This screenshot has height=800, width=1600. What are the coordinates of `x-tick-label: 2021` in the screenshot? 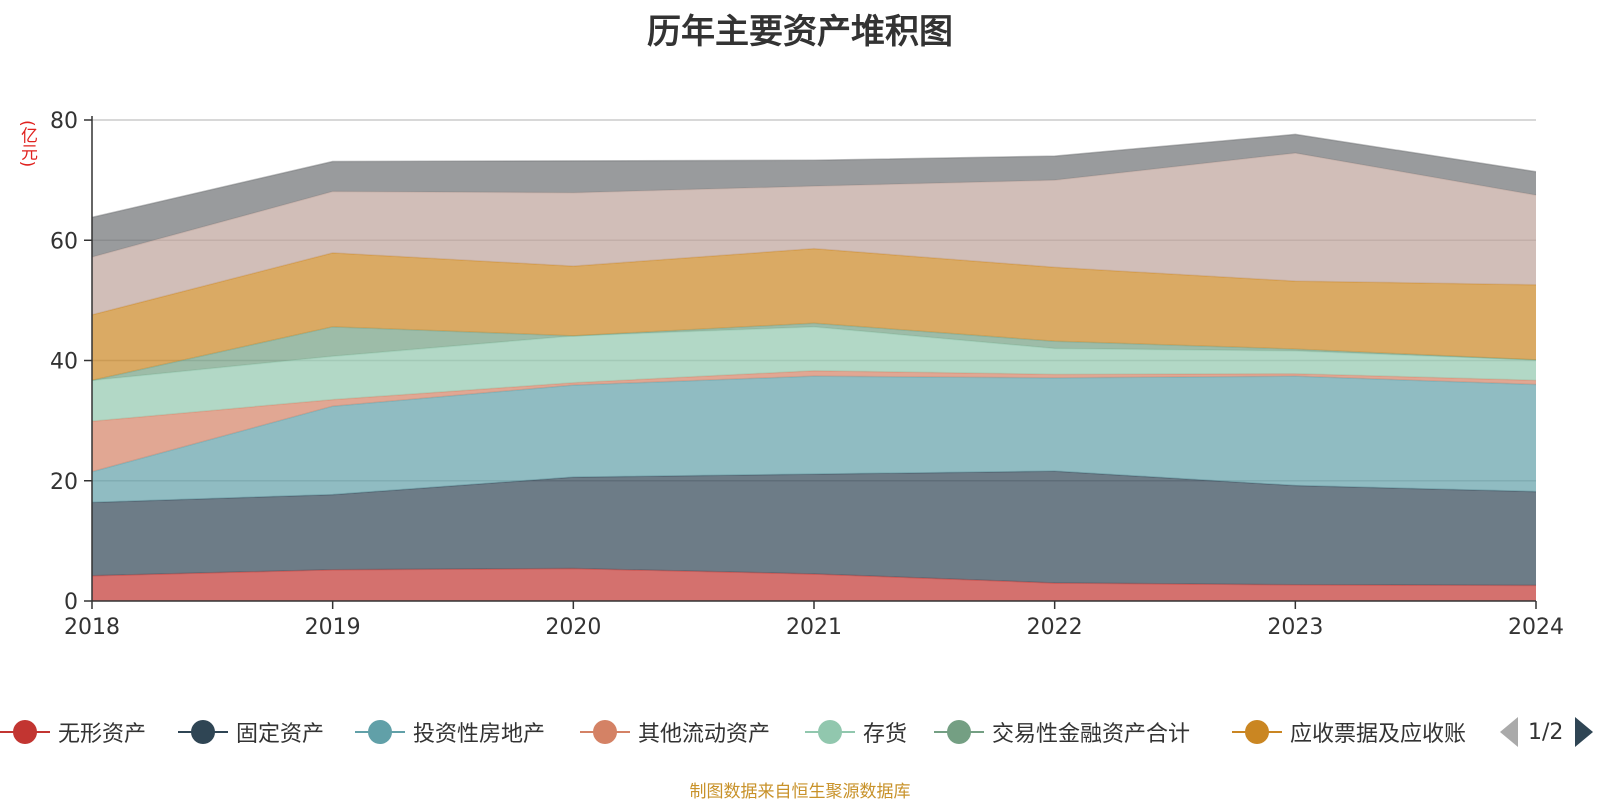 It's located at (814, 627).